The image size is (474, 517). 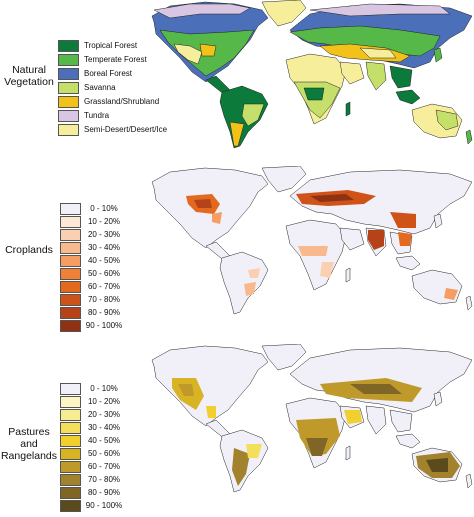 What do you see at coordinates (126, 129) in the screenshot?
I see `legend-label: Semi-Desert/Desert/Ice` at bounding box center [126, 129].